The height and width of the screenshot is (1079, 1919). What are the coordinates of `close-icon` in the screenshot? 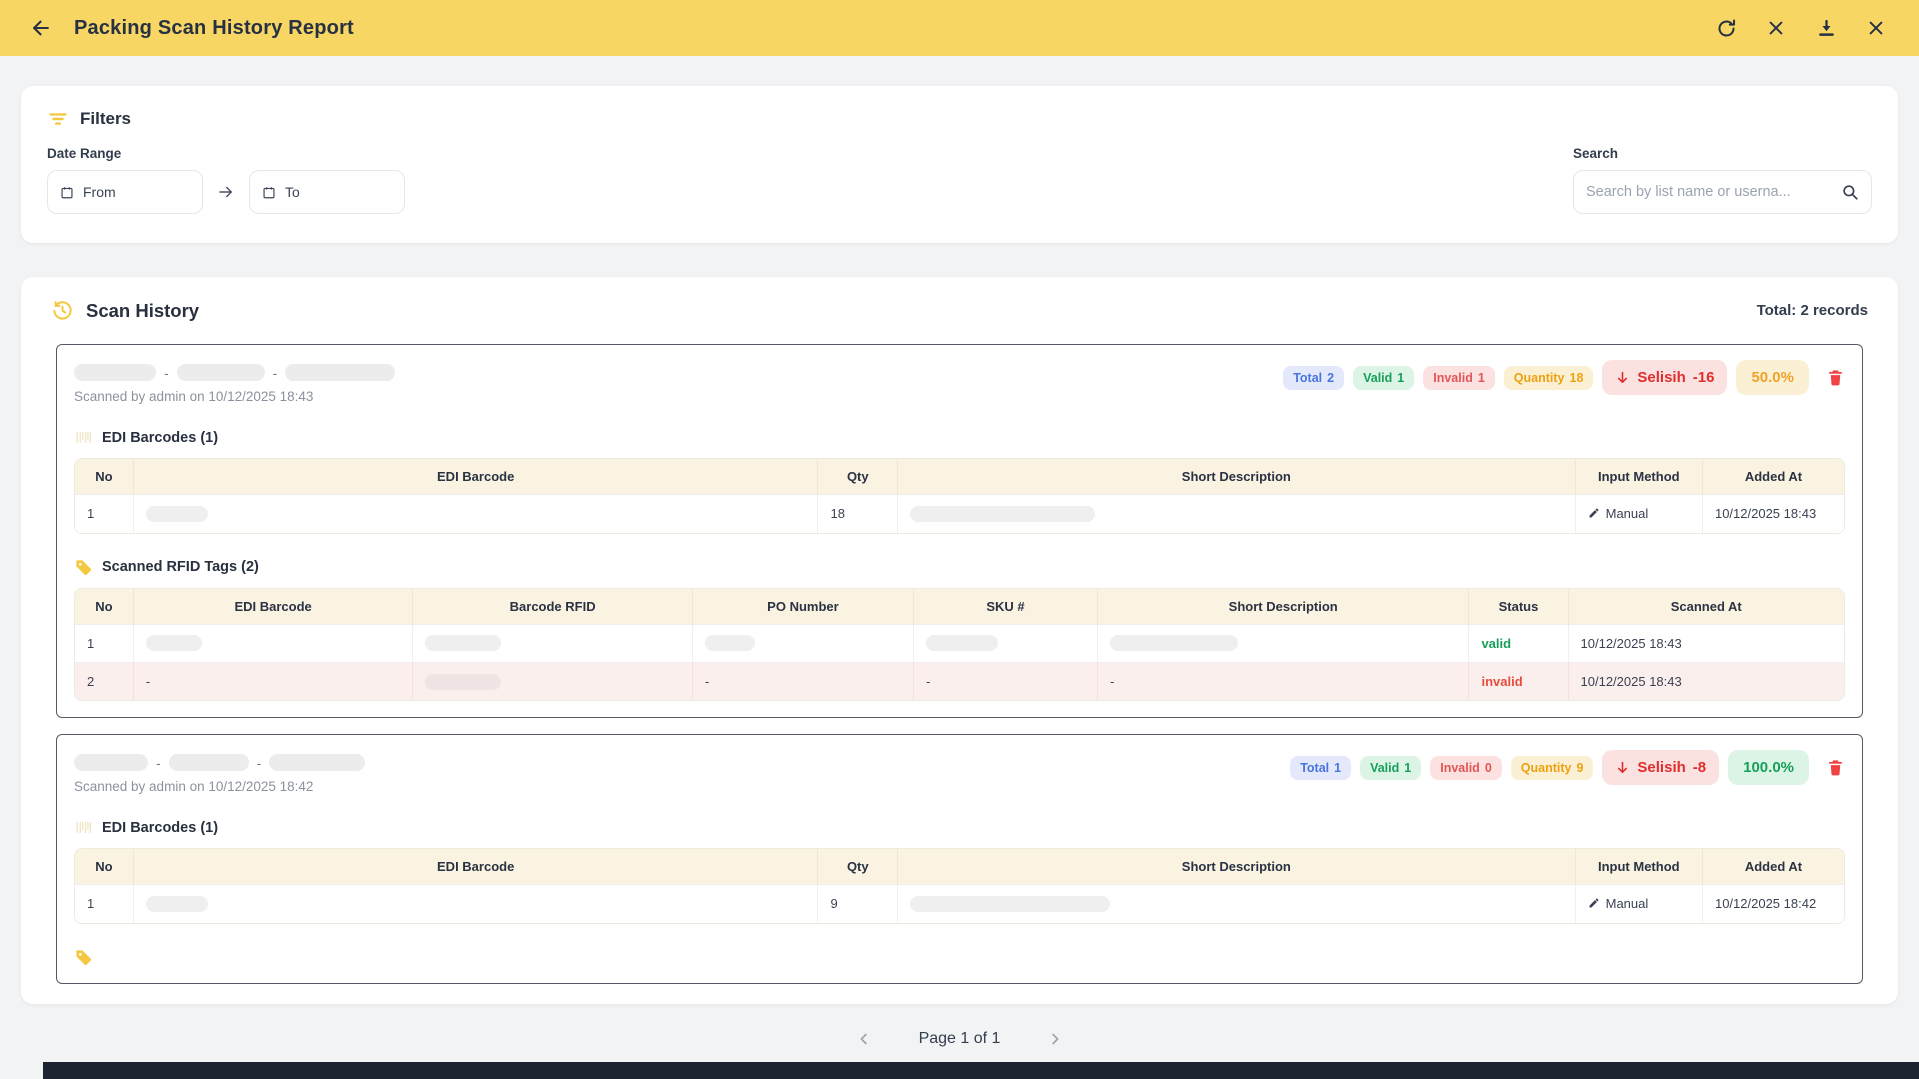 It's located at (1876, 28).